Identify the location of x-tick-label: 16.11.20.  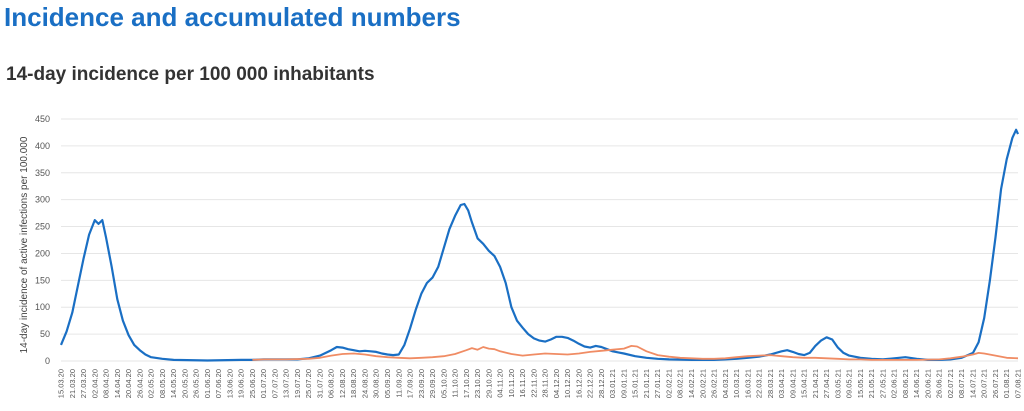
(522, 383).